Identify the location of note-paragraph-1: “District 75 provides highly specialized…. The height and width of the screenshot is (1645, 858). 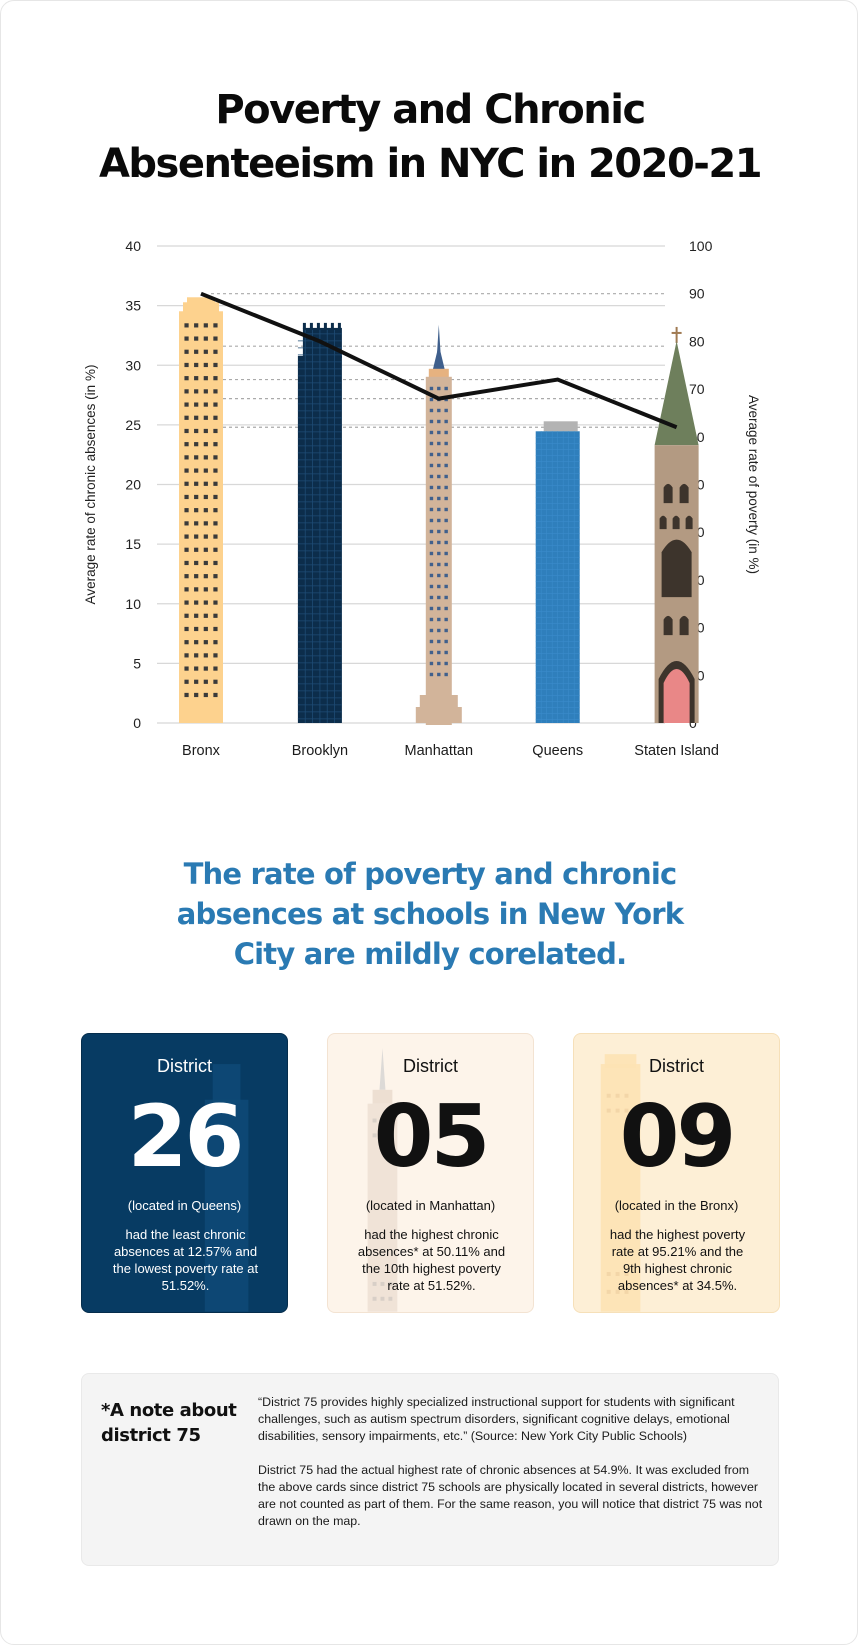
(496, 1419).